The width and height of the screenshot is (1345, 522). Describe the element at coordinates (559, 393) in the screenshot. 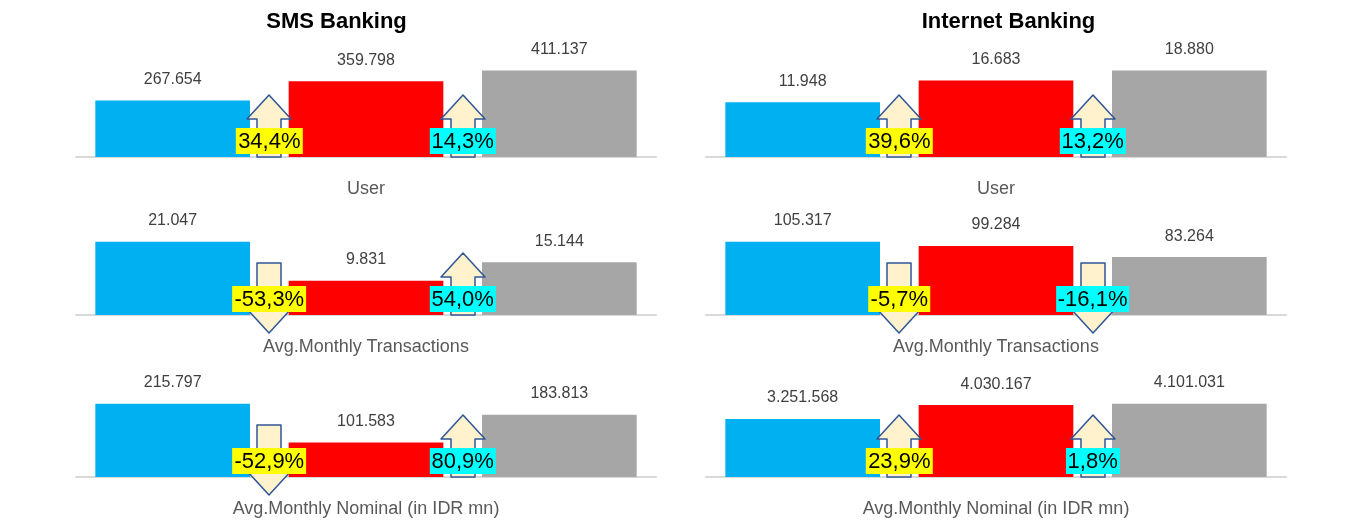

I see `data-label: 183.813` at that location.